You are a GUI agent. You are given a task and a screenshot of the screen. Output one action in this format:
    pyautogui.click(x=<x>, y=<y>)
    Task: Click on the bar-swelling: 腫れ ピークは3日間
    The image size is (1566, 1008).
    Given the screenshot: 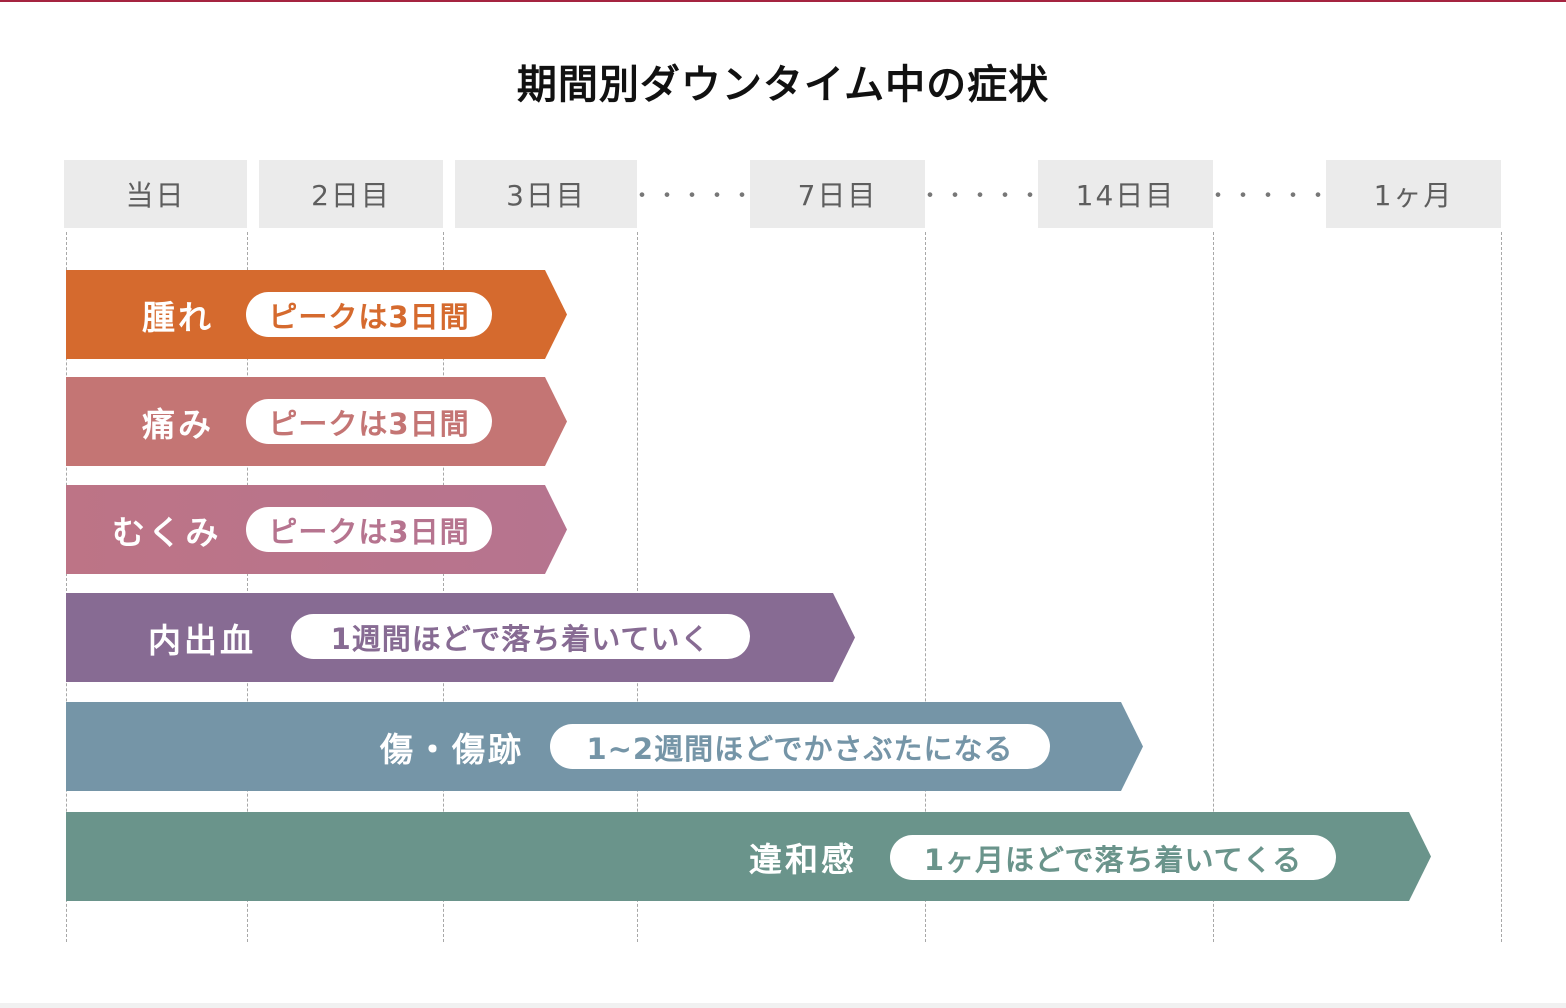 What is the action you would take?
    pyautogui.click(x=316, y=314)
    